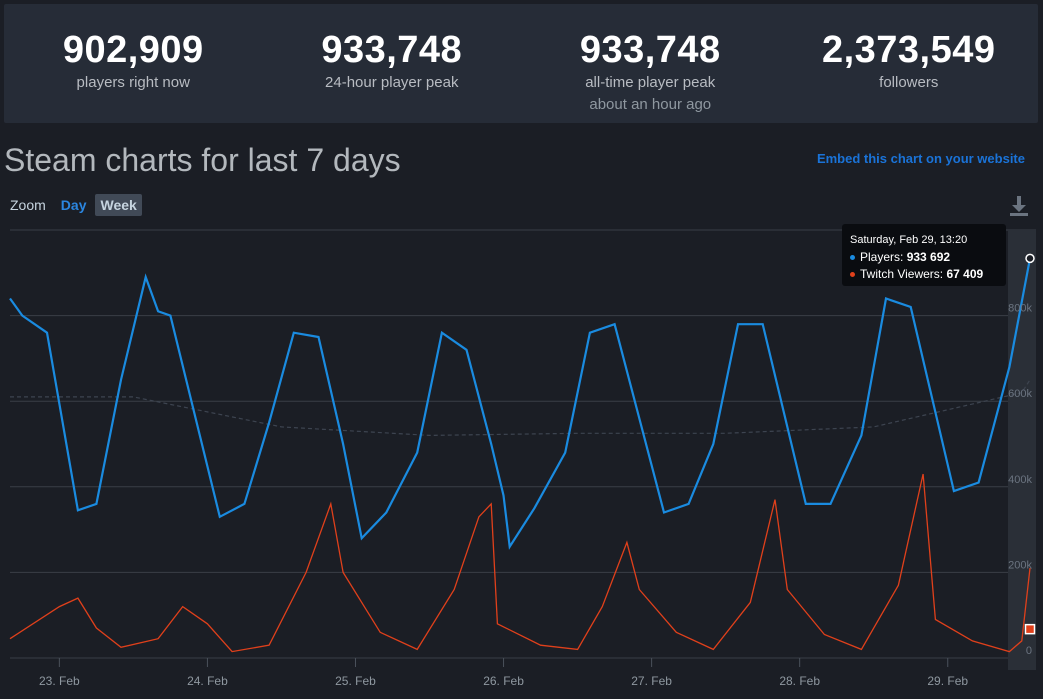 The width and height of the screenshot is (1043, 699). Describe the element at coordinates (1020, 394) in the screenshot. I see `y-tick-label: 600k` at that location.